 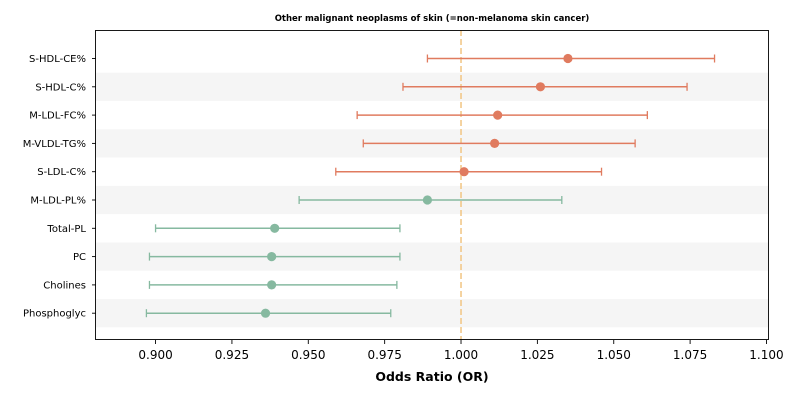 I want to click on estimate-pc, so click(x=274, y=257).